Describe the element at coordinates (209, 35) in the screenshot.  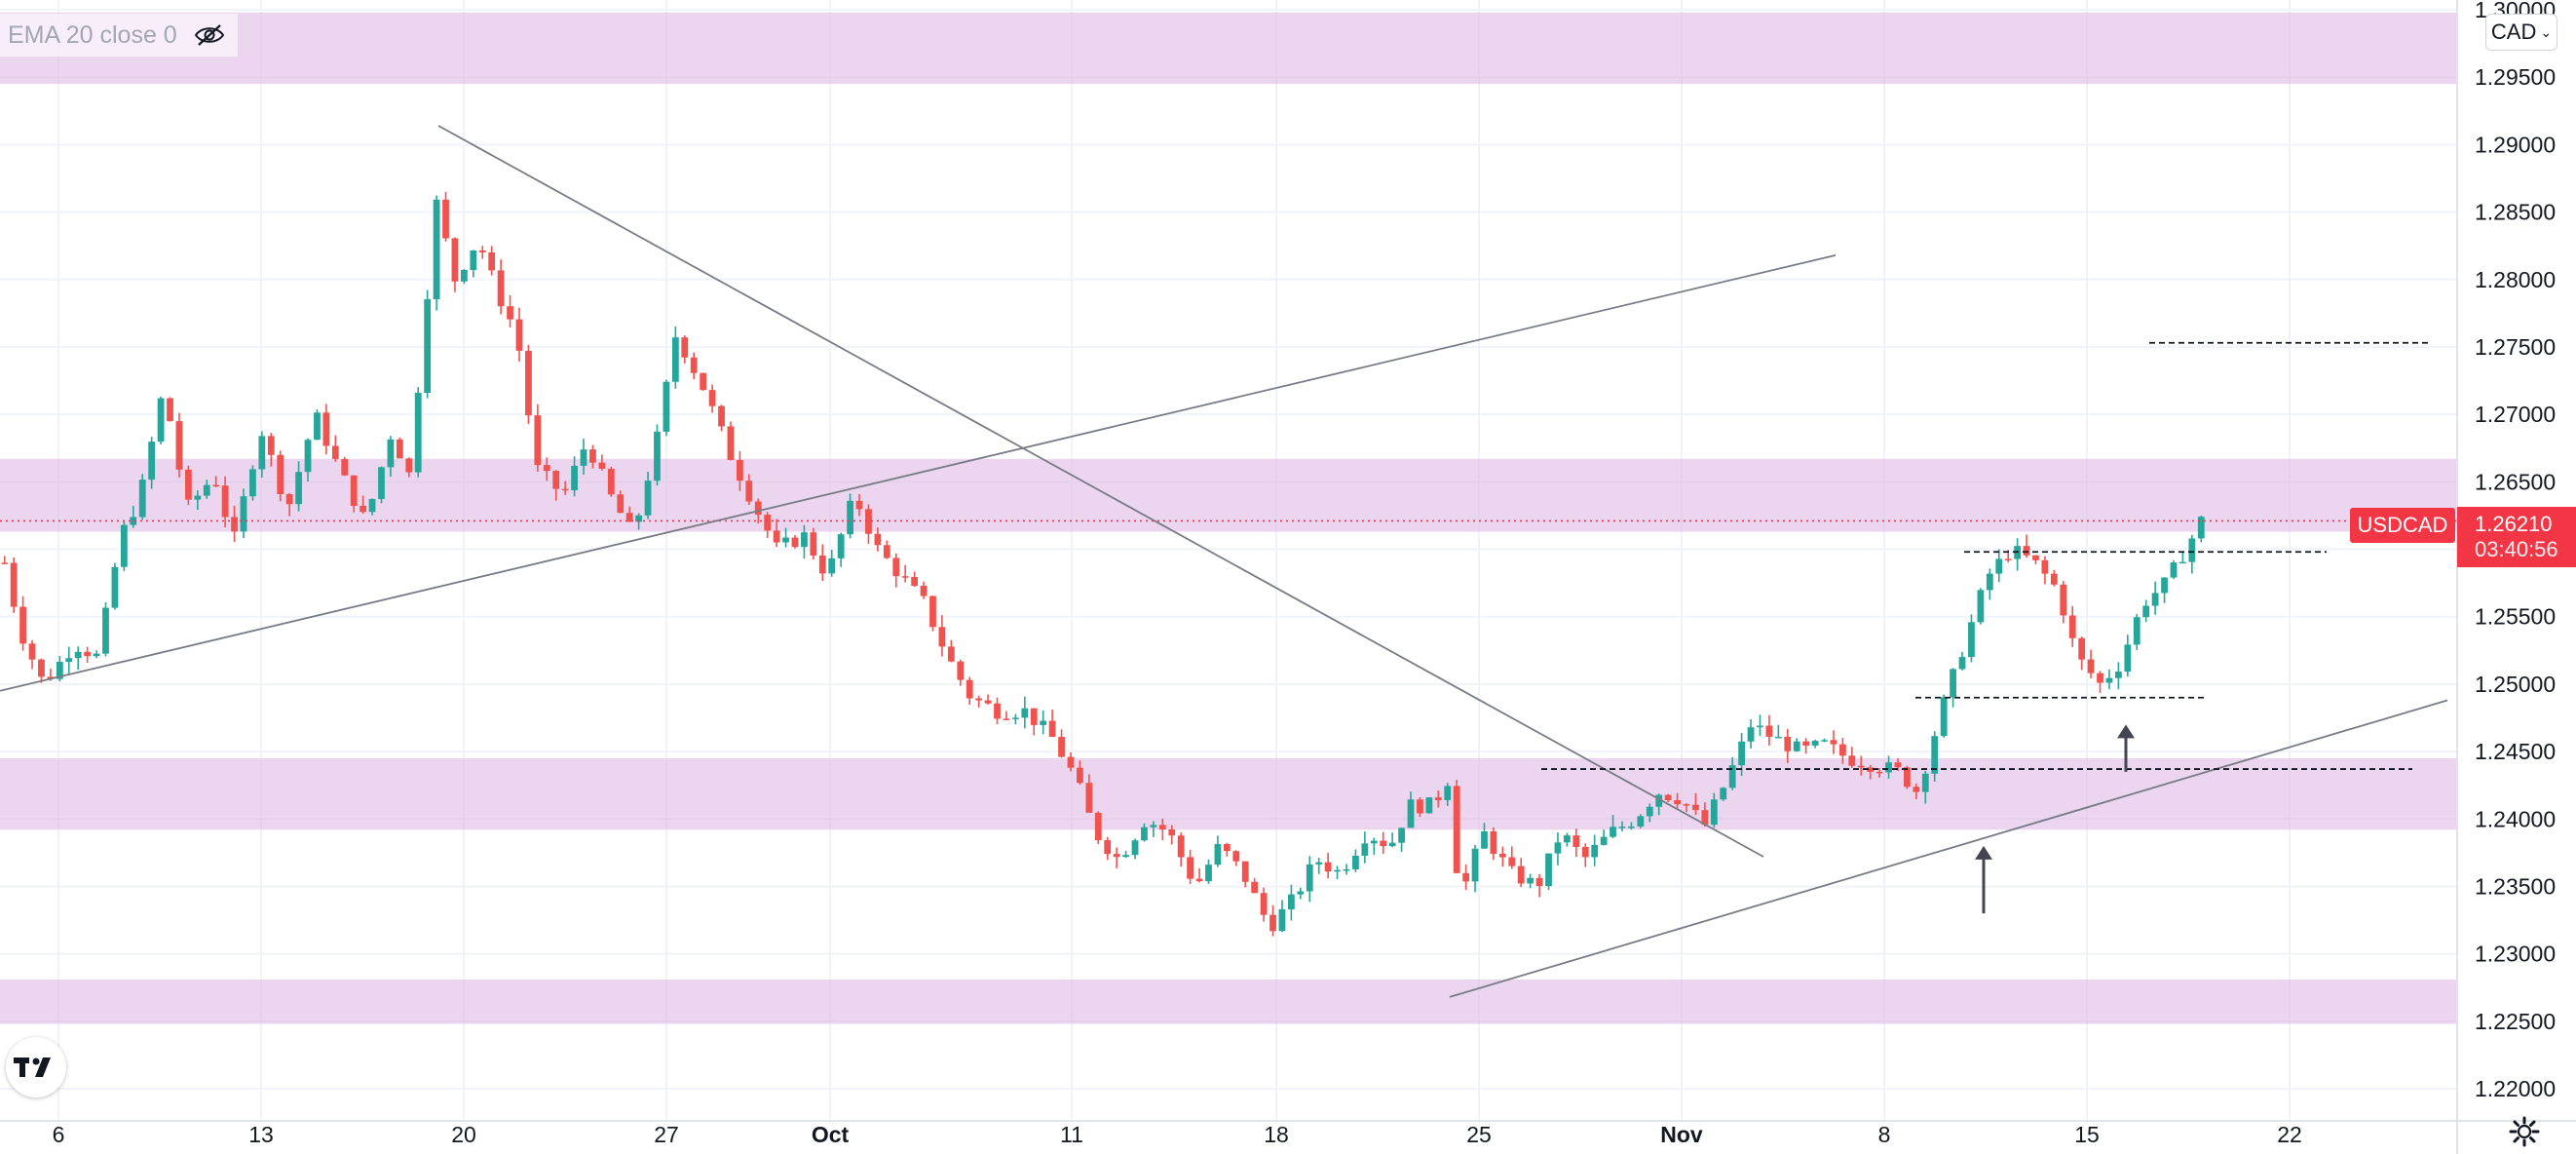
I see `eye-crossed-icon` at that location.